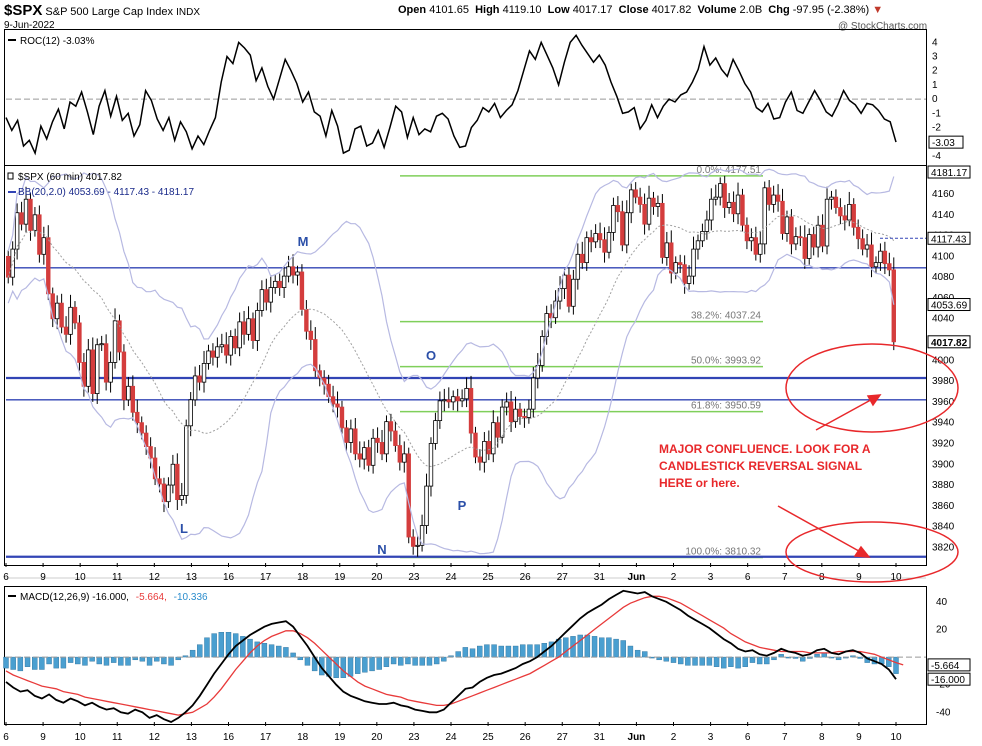 The height and width of the screenshot is (746, 982). Describe the element at coordinates (942, 629) in the screenshot. I see `macd-tick-label: 20` at that location.